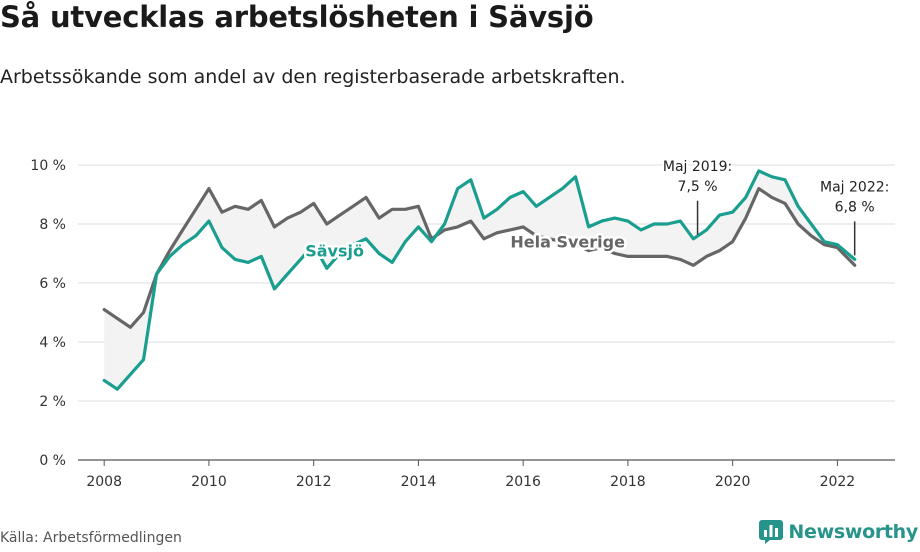  What do you see at coordinates (209, 482) in the screenshot?
I see `x-tick-label: 2010` at bounding box center [209, 482].